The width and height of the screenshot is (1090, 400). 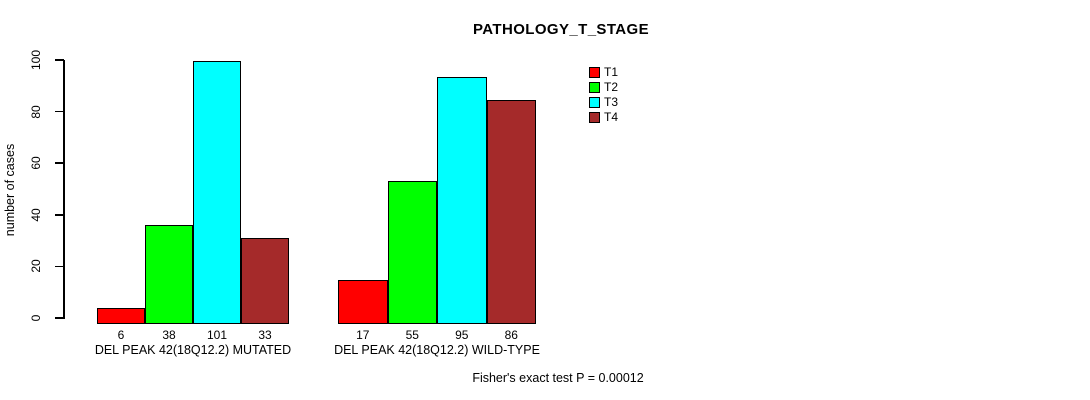 What do you see at coordinates (36, 60) in the screenshot?
I see `y-tick-label-100: 100` at bounding box center [36, 60].